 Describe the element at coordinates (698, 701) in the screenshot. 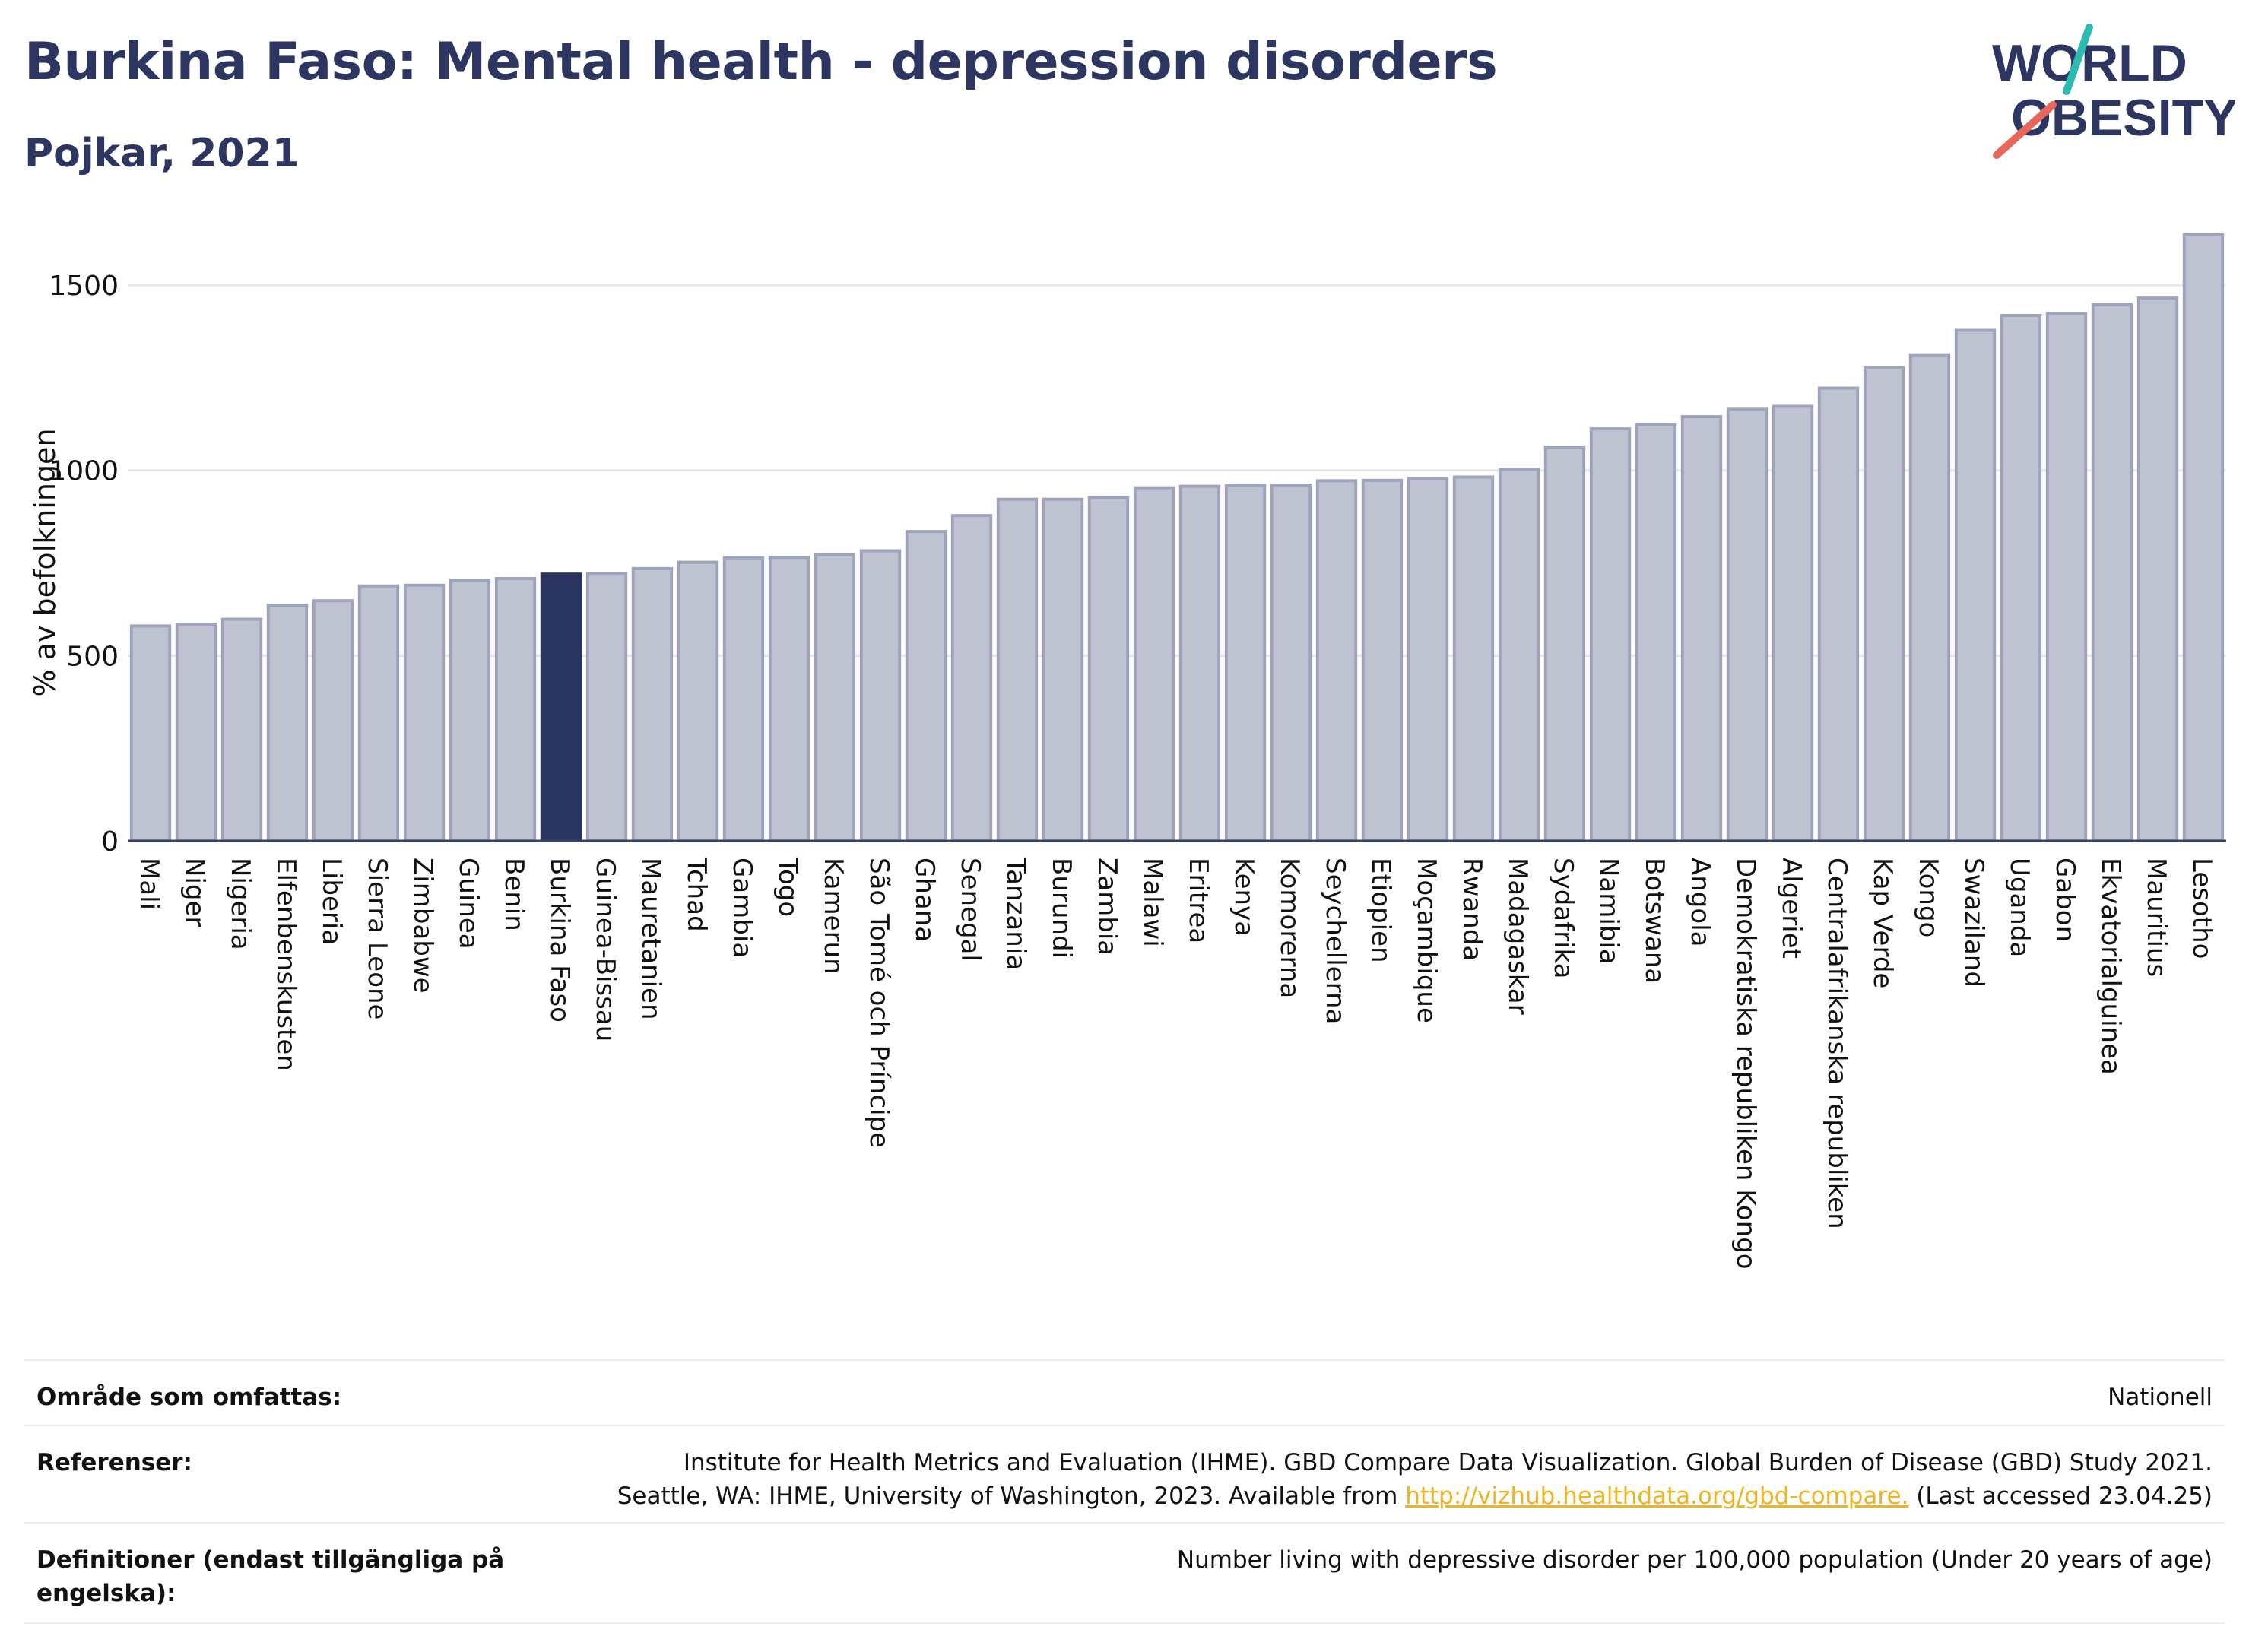

I see `bar-tchad` at that location.